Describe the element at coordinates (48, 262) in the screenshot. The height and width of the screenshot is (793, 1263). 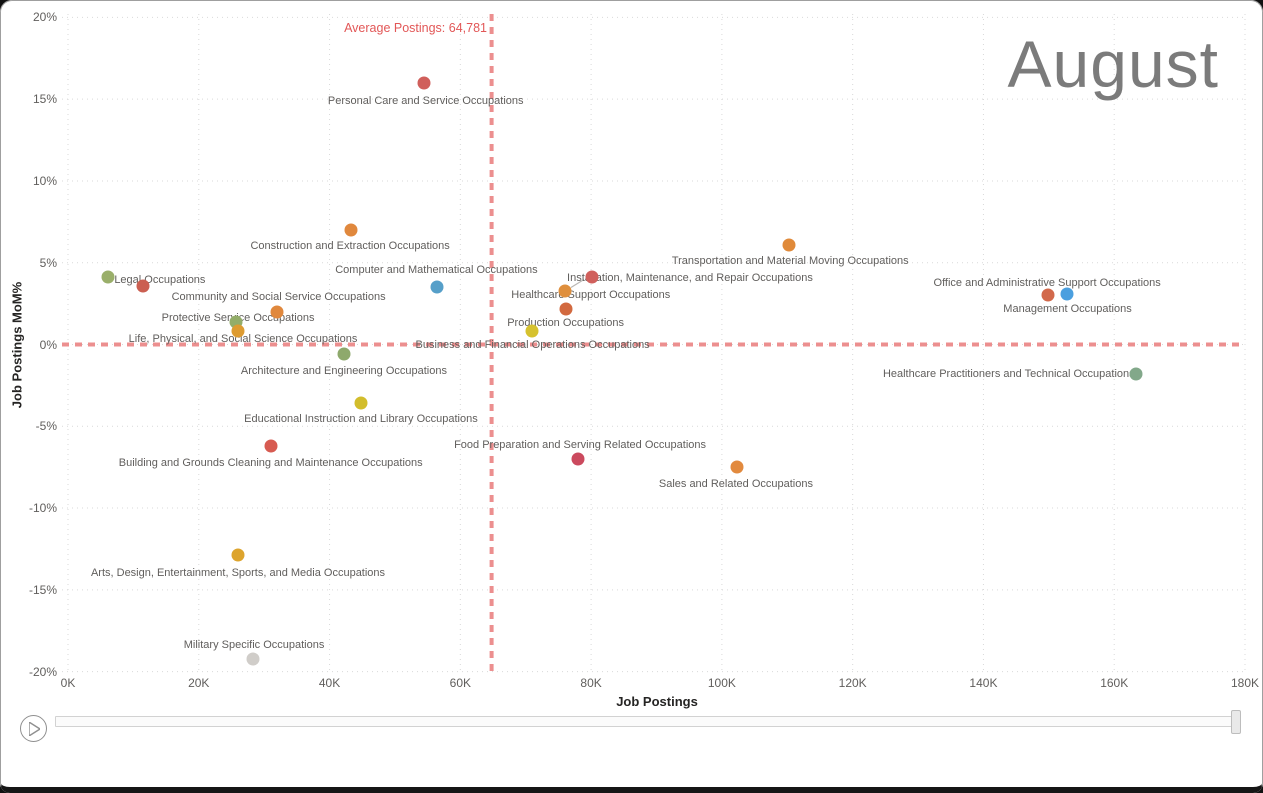
I see `y-tick-label: 5%` at that location.